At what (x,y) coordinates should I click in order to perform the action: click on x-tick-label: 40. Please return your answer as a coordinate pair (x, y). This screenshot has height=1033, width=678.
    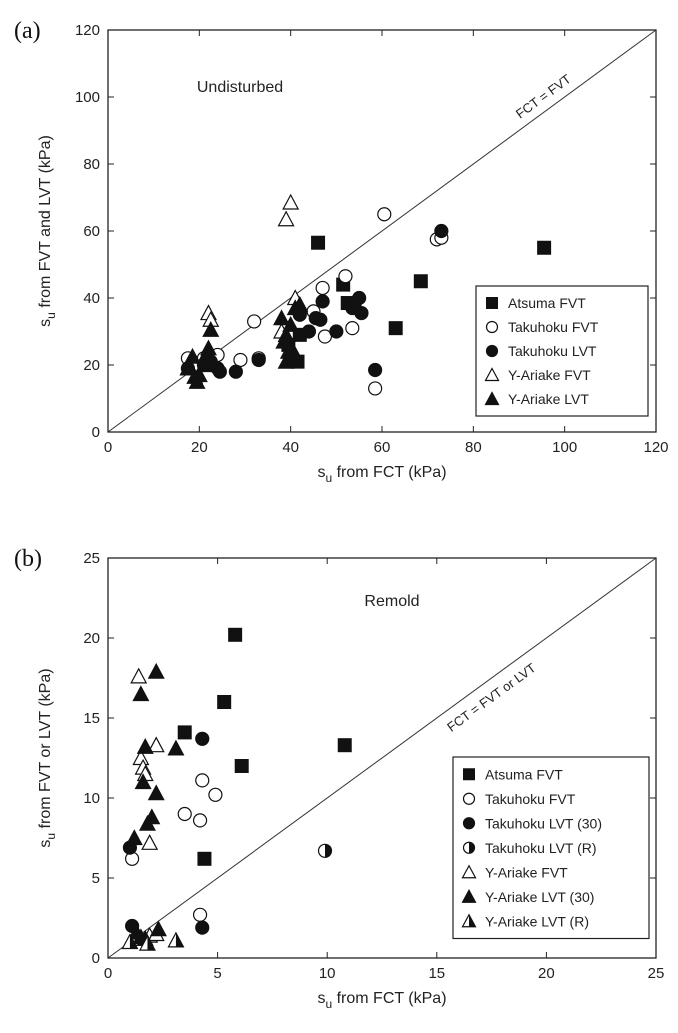
    Looking at the image, I should click on (290, 447).